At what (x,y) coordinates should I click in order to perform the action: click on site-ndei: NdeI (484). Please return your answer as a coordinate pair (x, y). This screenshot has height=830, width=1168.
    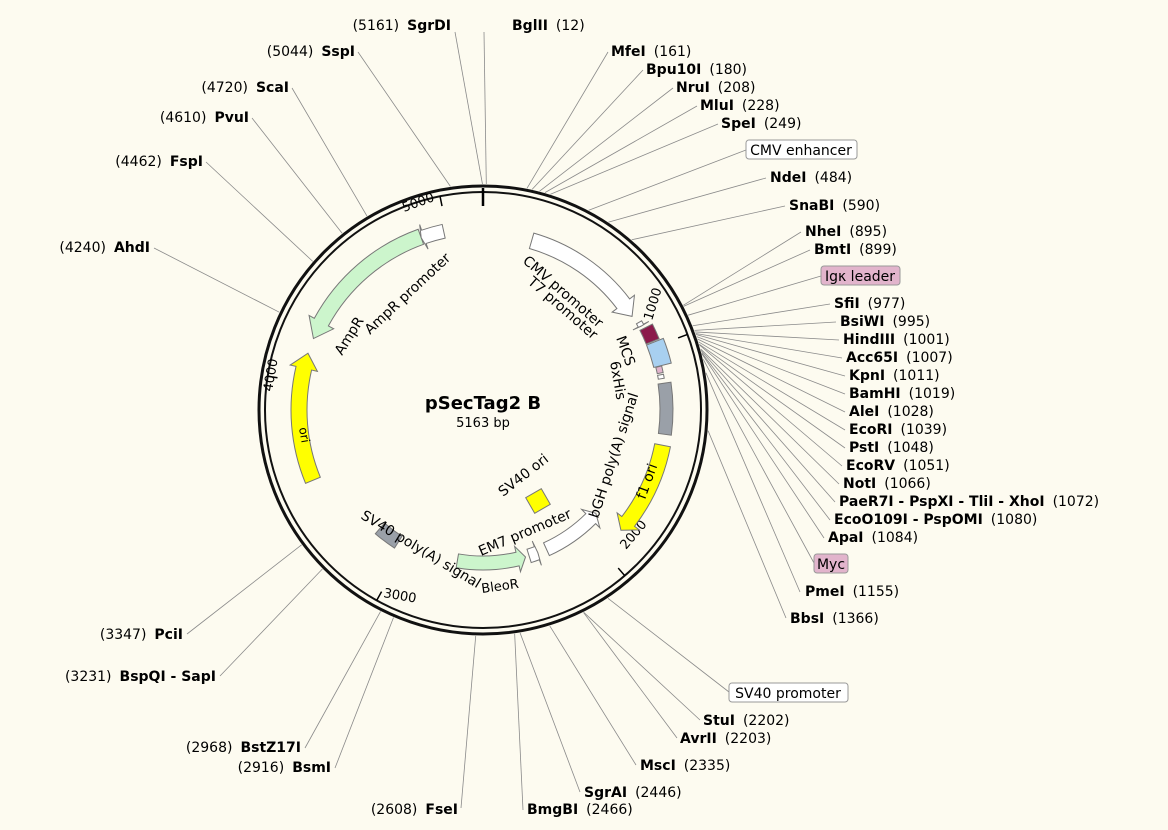
    Looking at the image, I should click on (811, 178).